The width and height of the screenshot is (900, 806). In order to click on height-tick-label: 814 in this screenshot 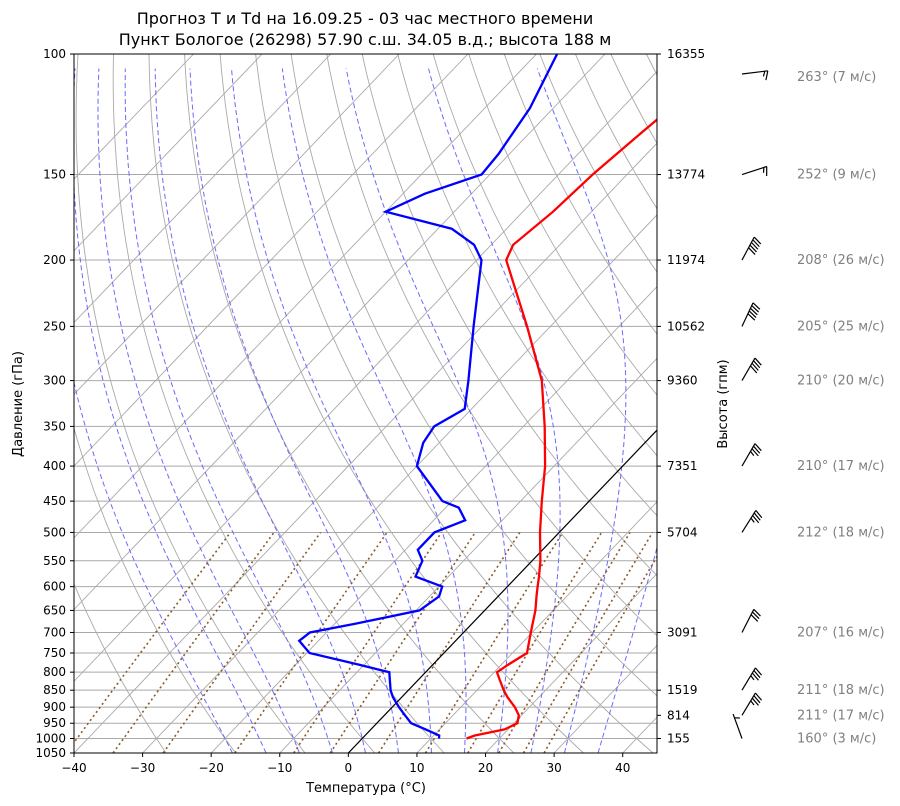, I will do `click(678, 715)`.